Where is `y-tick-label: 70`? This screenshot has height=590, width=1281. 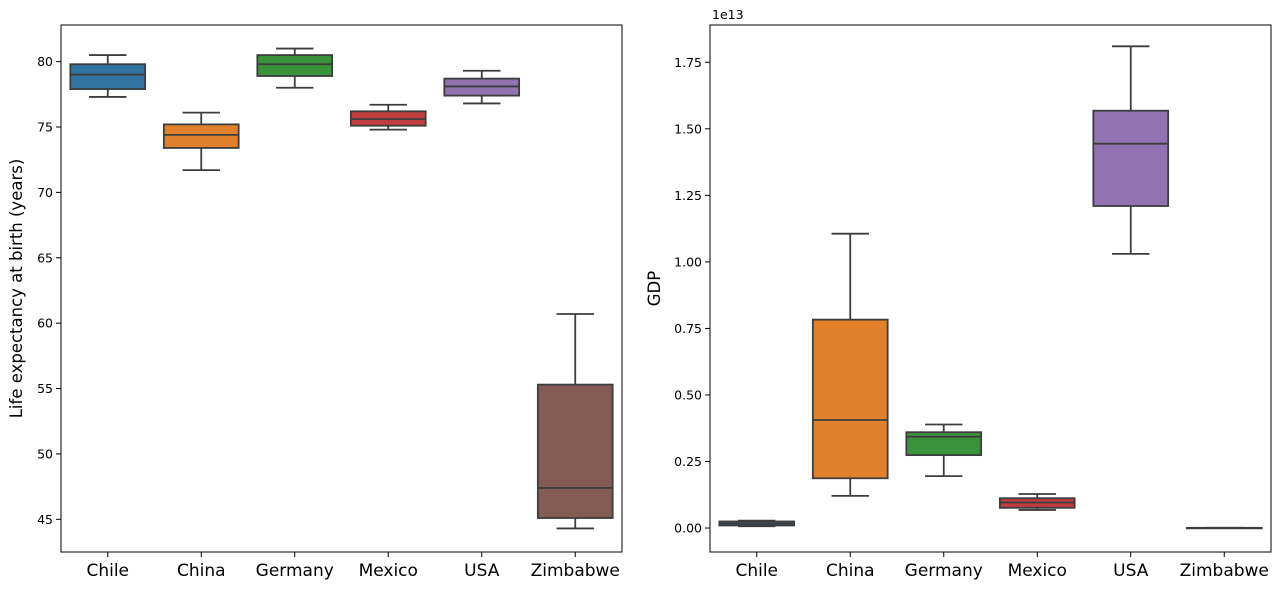
y-tick-label: 70 is located at coordinates (45, 192).